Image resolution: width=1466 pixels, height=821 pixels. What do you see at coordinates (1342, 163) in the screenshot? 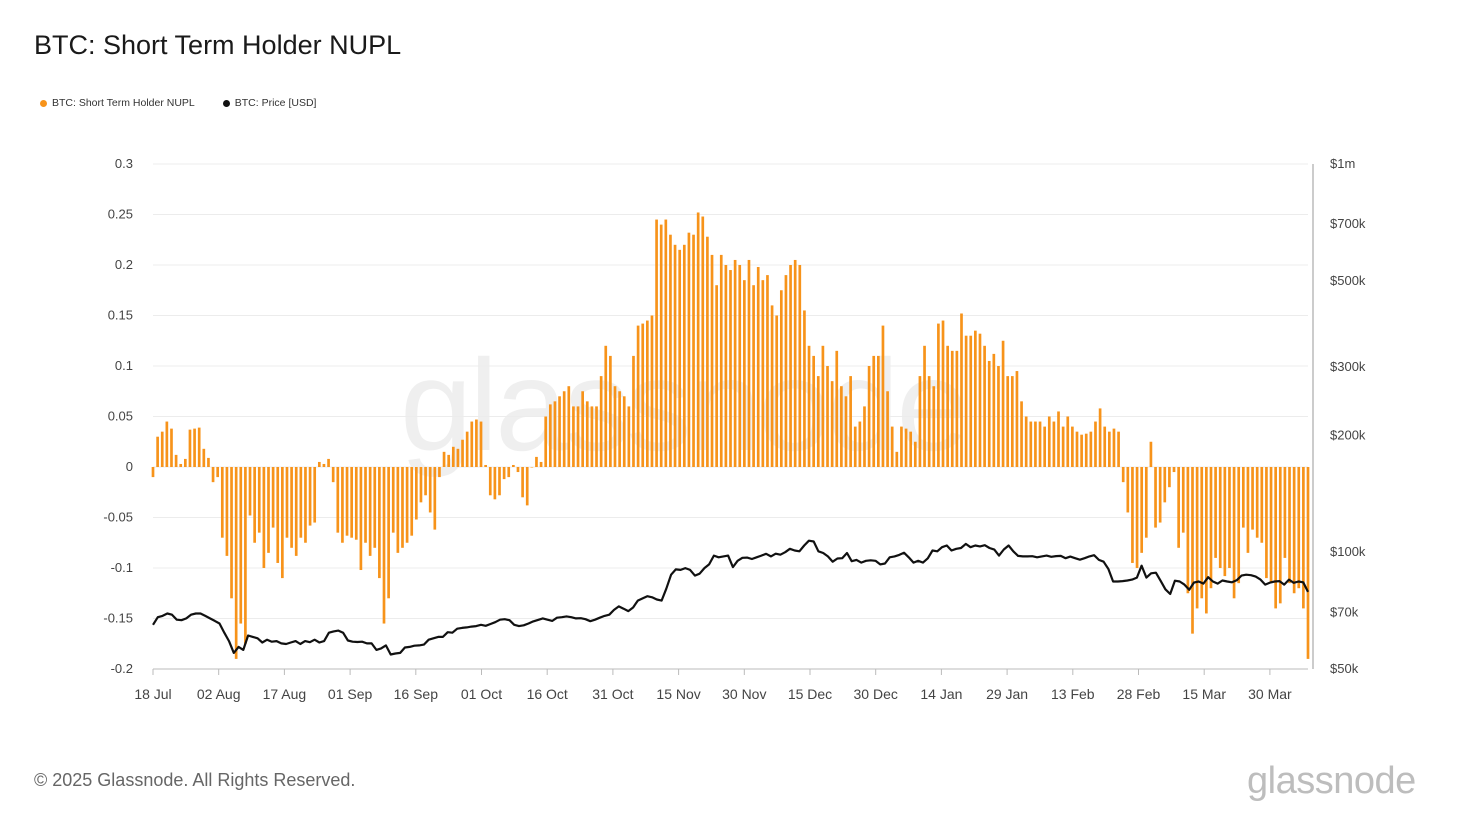
I see `y-right-tick-label: $1m` at bounding box center [1342, 163].